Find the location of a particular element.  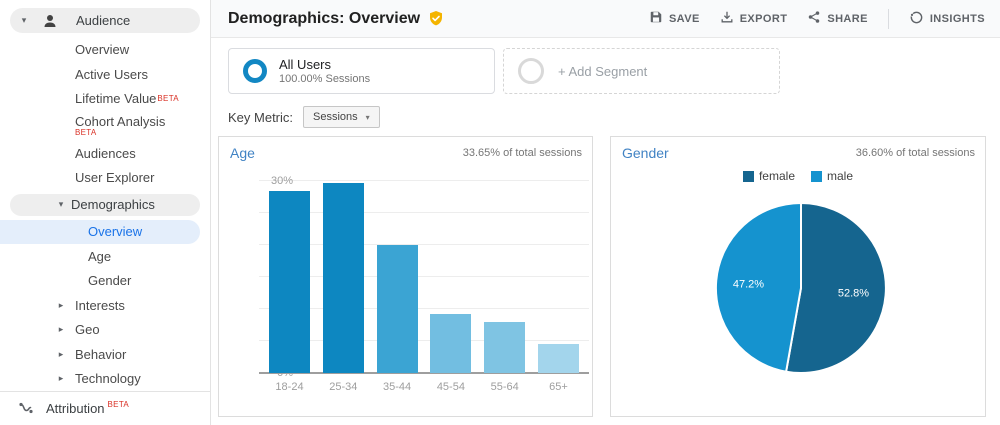

key-metric-dropdown: Sessions ▾ is located at coordinates (341, 117).